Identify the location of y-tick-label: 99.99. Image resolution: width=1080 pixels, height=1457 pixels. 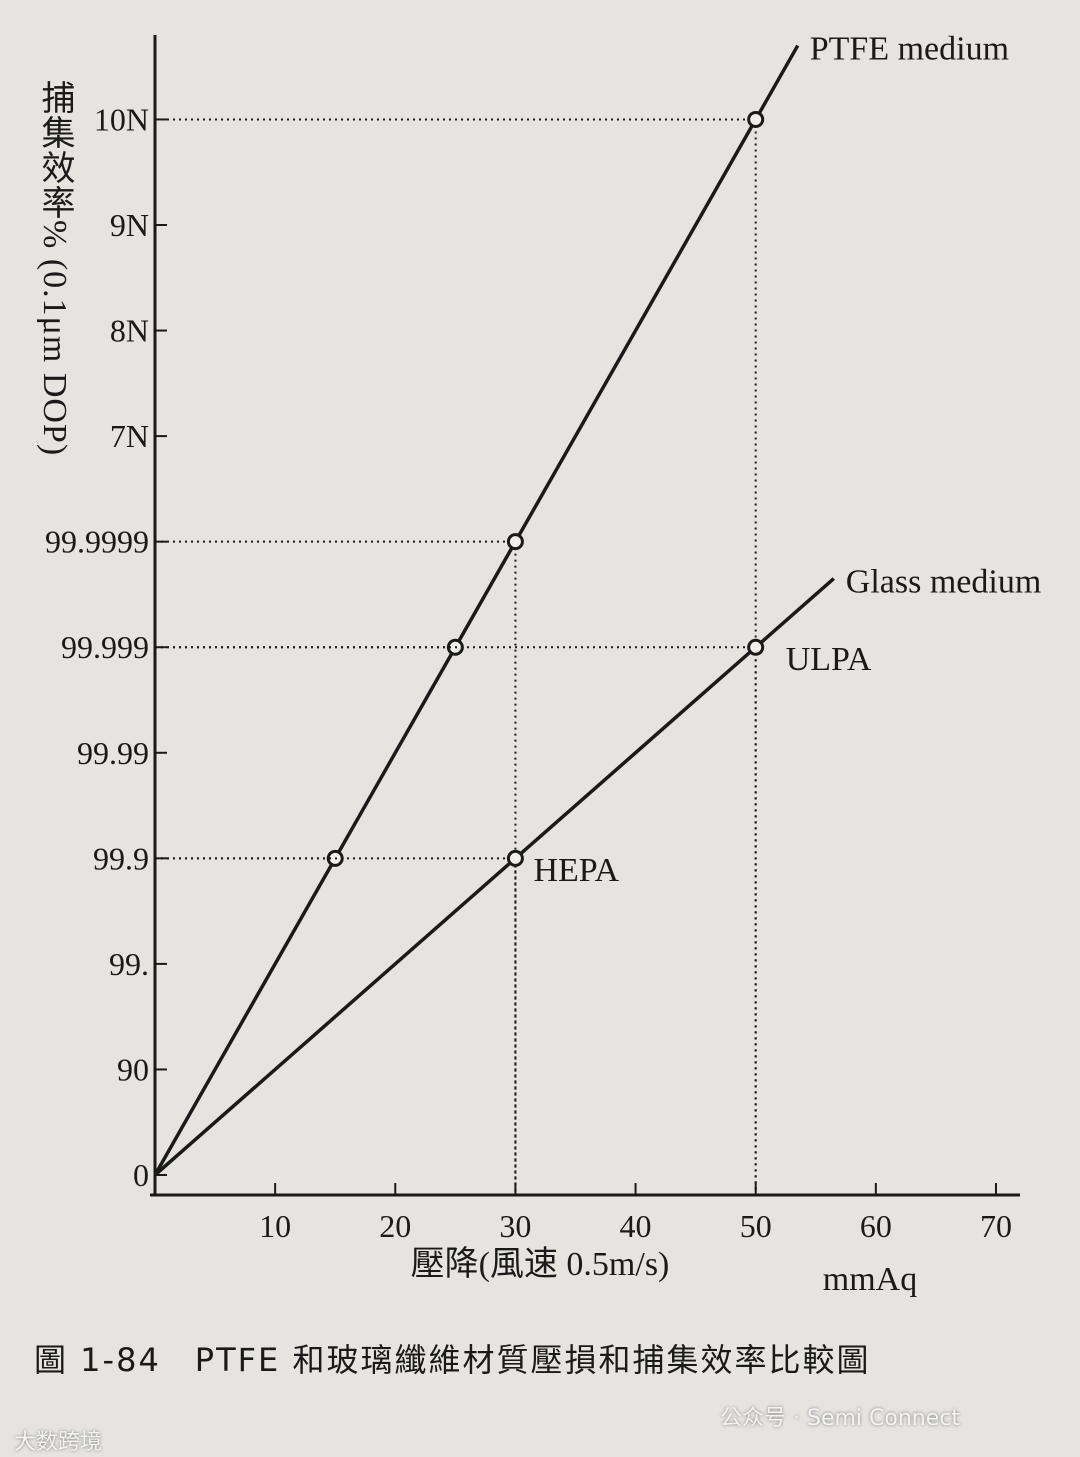
(113, 753).